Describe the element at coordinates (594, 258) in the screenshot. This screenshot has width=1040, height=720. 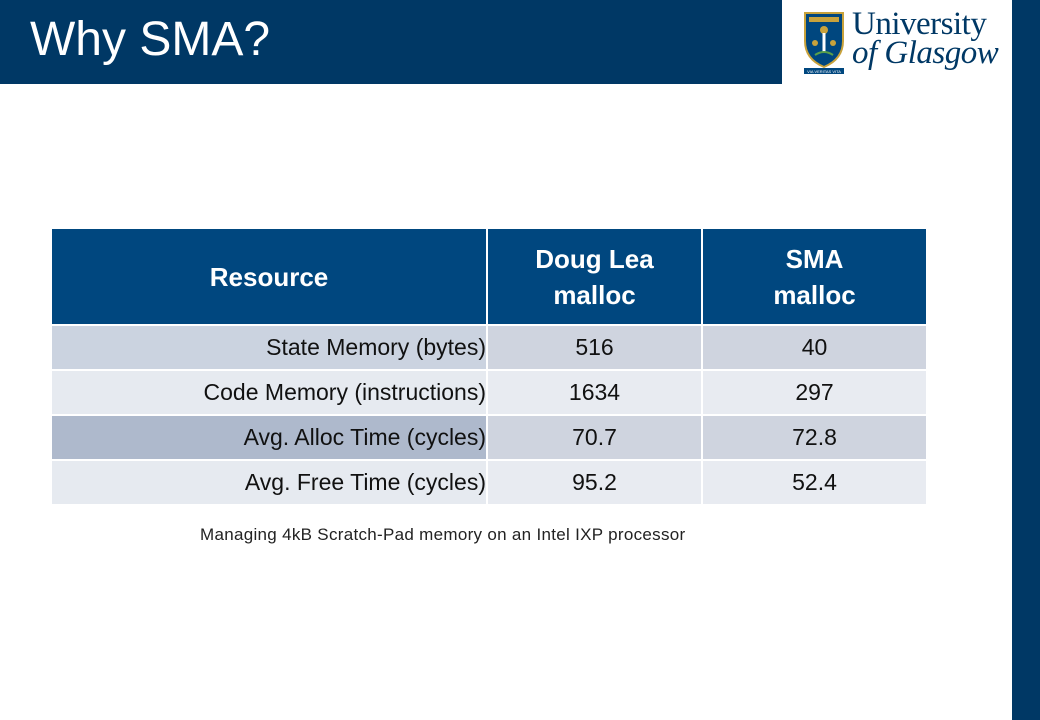
I see `header-doug-lea-line1: Doug Lea` at that location.